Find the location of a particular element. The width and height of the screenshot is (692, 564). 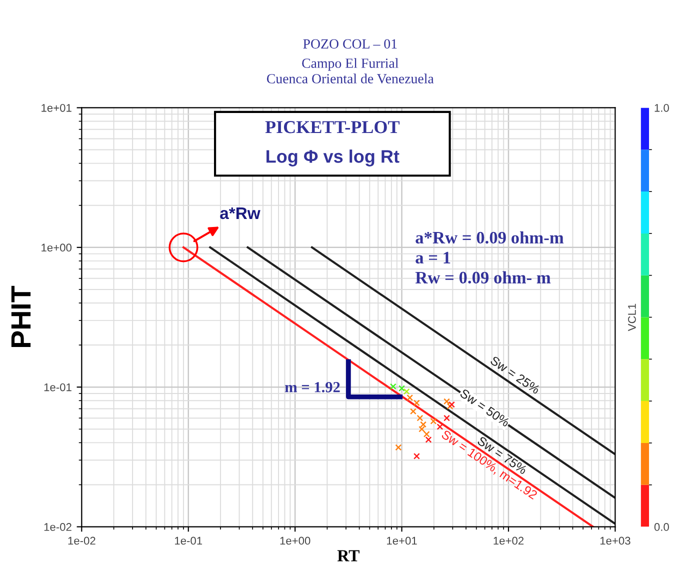

x-axis-title: RT is located at coordinates (348, 556).